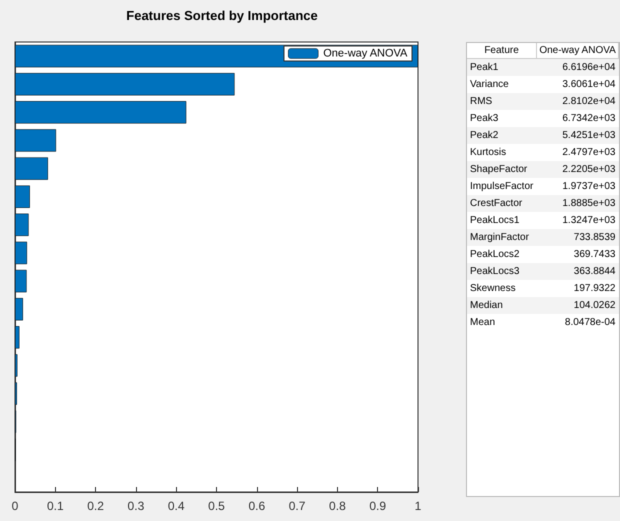  I want to click on legend-label: One-way ANOVA, so click(365, 54).